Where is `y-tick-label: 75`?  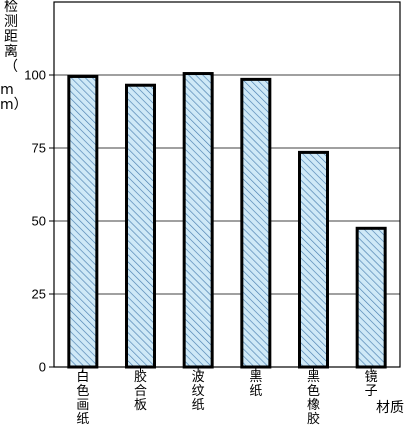
y-tick-label: 75 is located at coordinates (39, 148).